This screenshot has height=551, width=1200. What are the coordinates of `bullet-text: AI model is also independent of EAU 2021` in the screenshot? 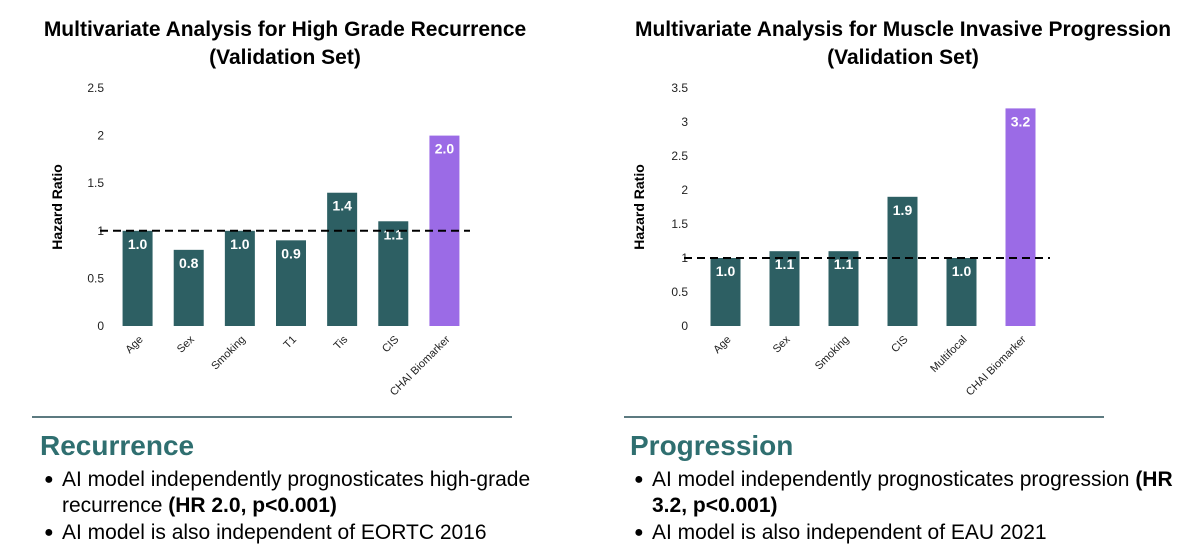 It's located at (849, 532).